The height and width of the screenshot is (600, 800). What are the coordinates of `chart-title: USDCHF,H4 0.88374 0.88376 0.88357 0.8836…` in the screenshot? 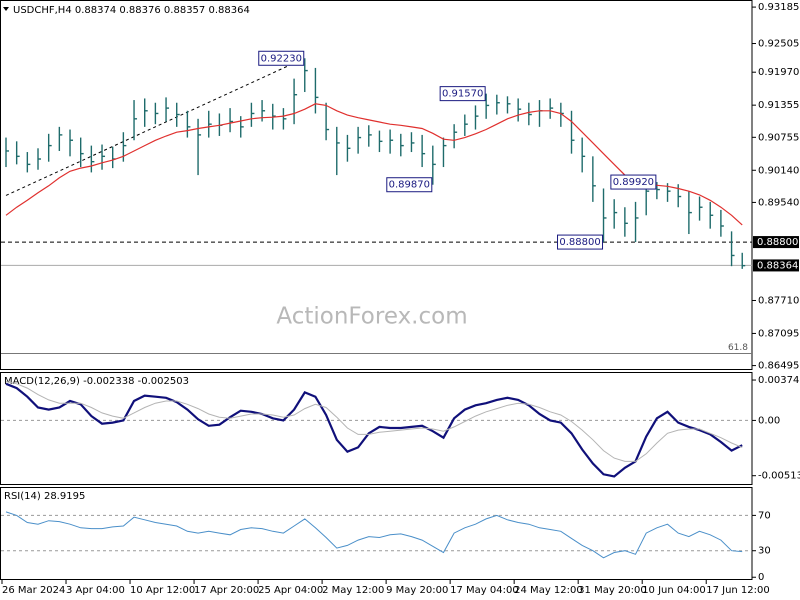 It's located at (131, 10).